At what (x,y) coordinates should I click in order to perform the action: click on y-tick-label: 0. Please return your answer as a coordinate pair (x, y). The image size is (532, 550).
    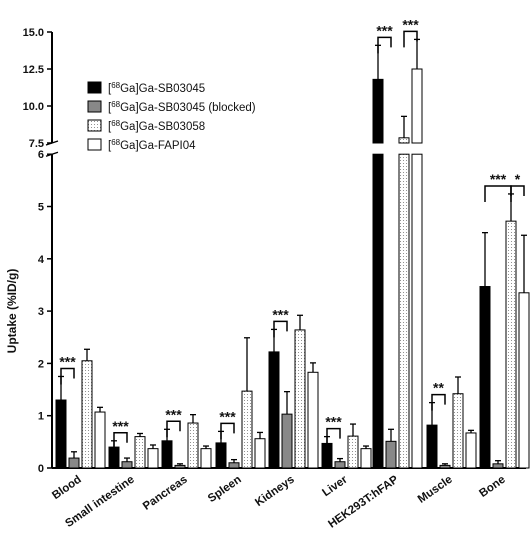
    Looking at the image, I should click on (41, 469).